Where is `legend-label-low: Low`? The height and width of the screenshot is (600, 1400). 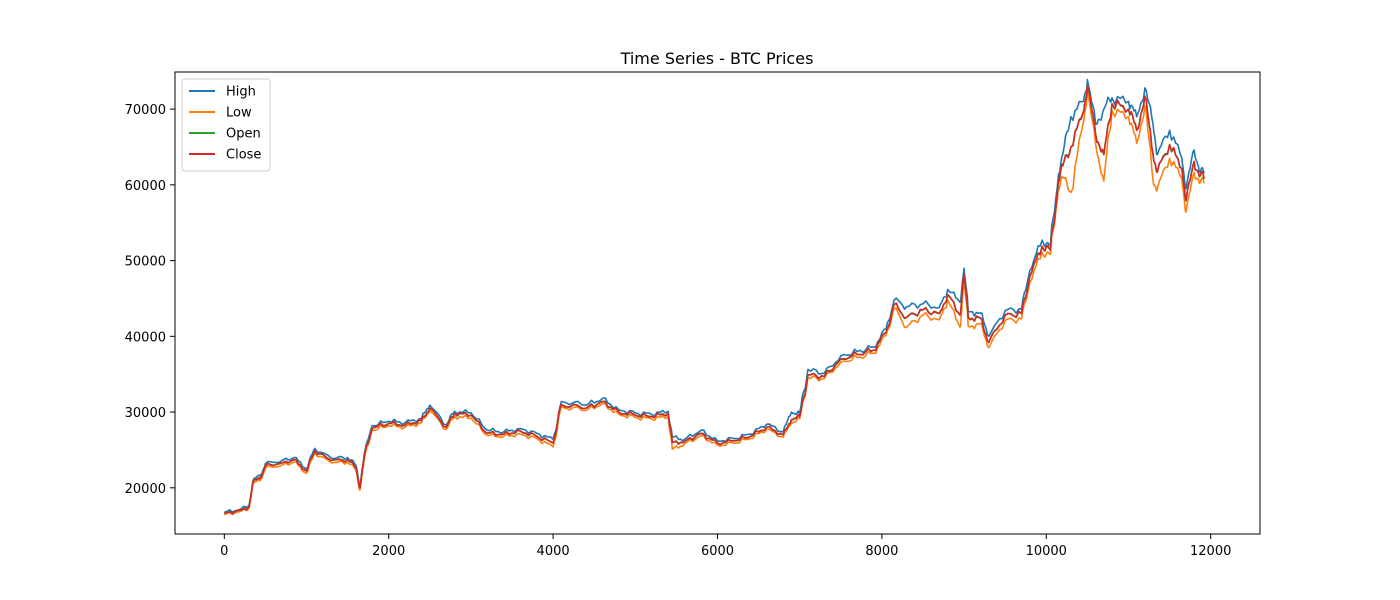
legend-label-low: Low is located at coordinates (239, 113).